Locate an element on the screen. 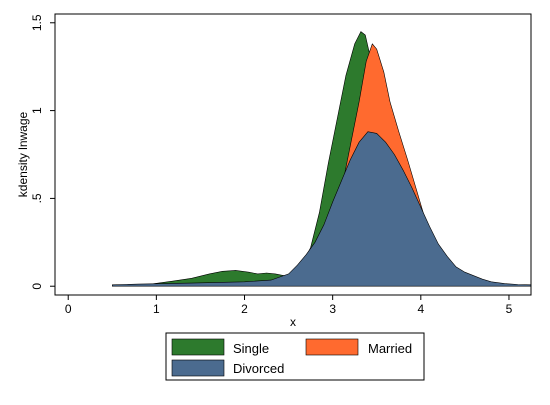 The width and height of the screenshot is (550, 405). legend-swatch-divorced is located at coordinates (198, 368).